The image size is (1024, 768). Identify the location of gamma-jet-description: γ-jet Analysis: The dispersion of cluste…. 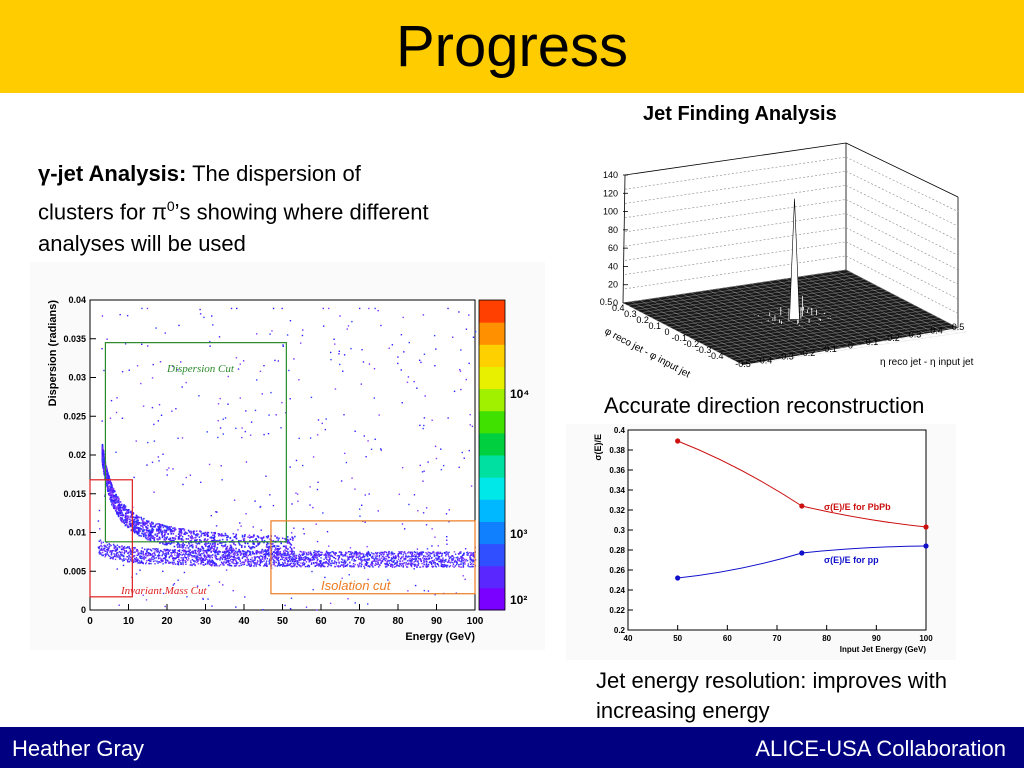
(238, 209).